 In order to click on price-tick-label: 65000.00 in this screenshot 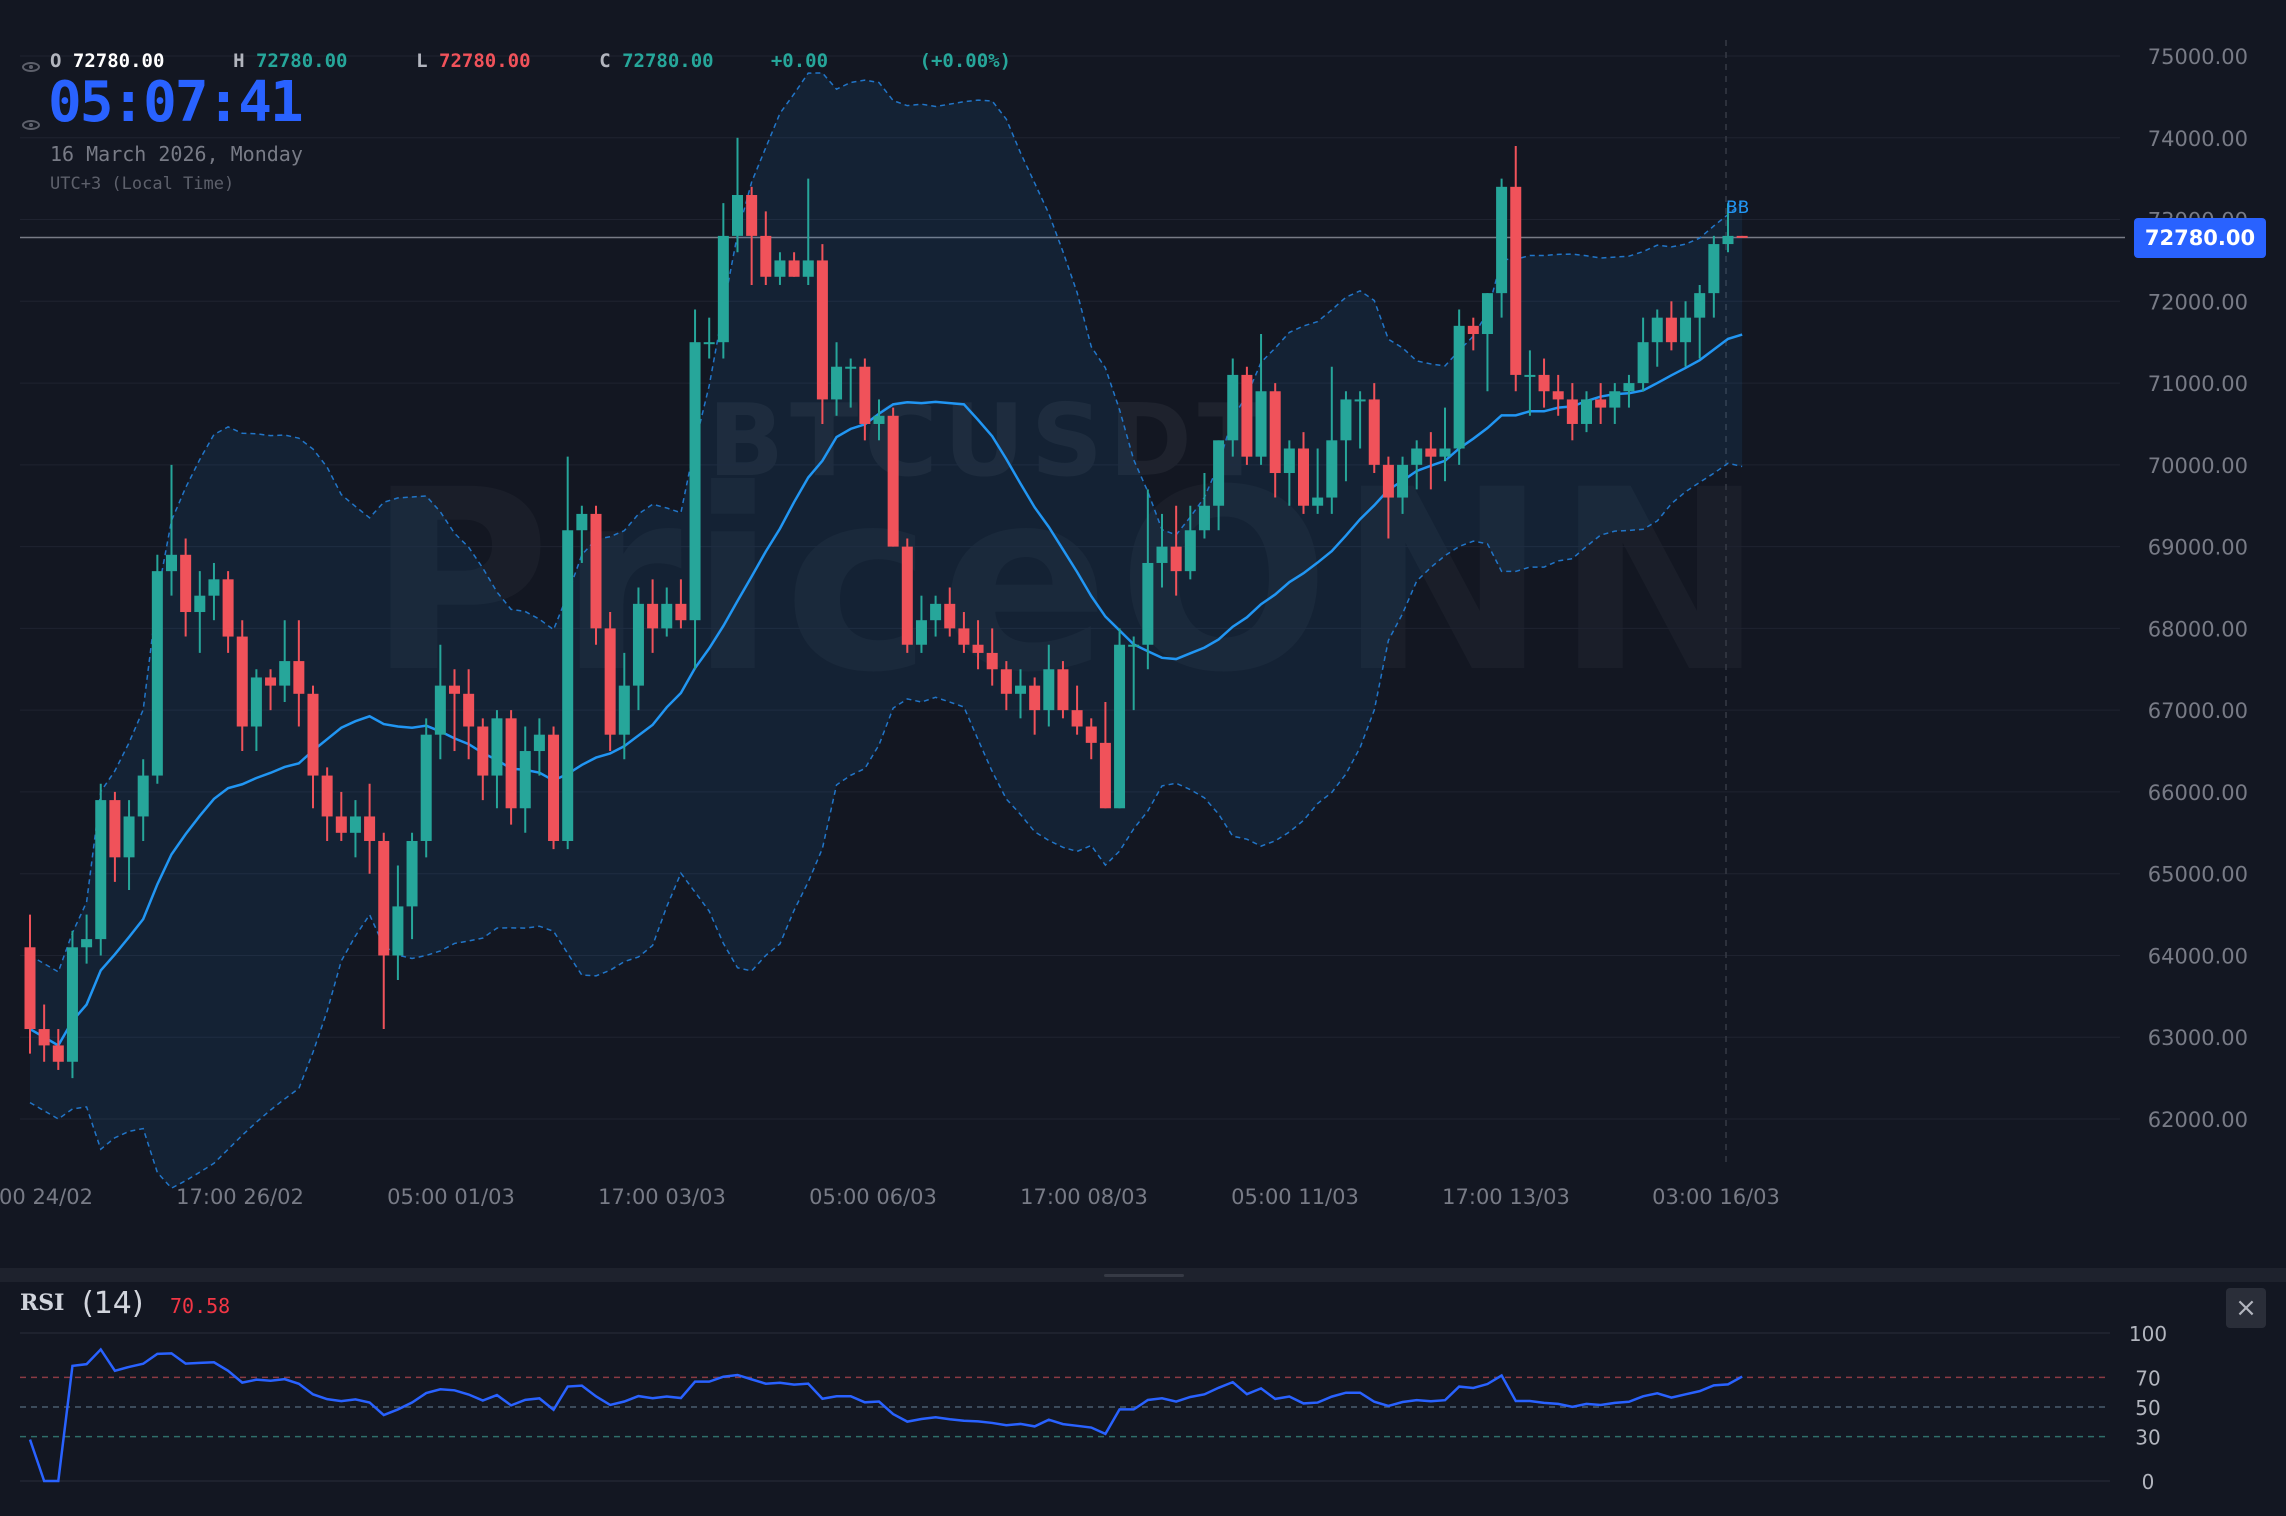, I will do `click(2198, 875)`.